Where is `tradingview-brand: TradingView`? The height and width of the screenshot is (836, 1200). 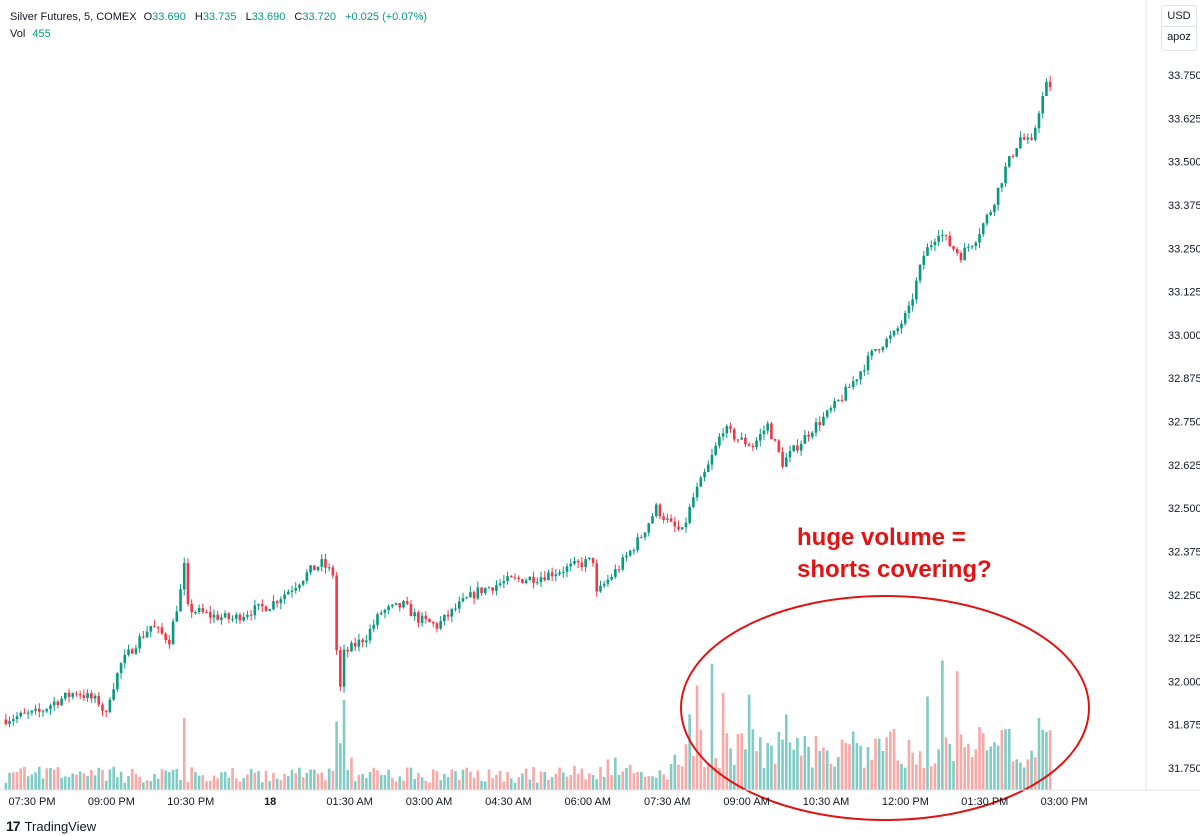
tradingview-brand: TradingView is located at coordinates (60, 826).